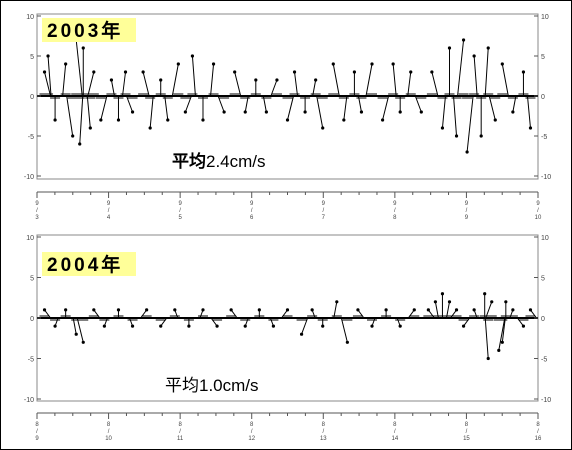 The height and width of the screenshot is (450, 572). What do you see at coordinates (32, 319) in the screenshot?
I see `panel-2004-y-axis-left: 10 5 0 -5 -10` at bounding box center [32, 319].